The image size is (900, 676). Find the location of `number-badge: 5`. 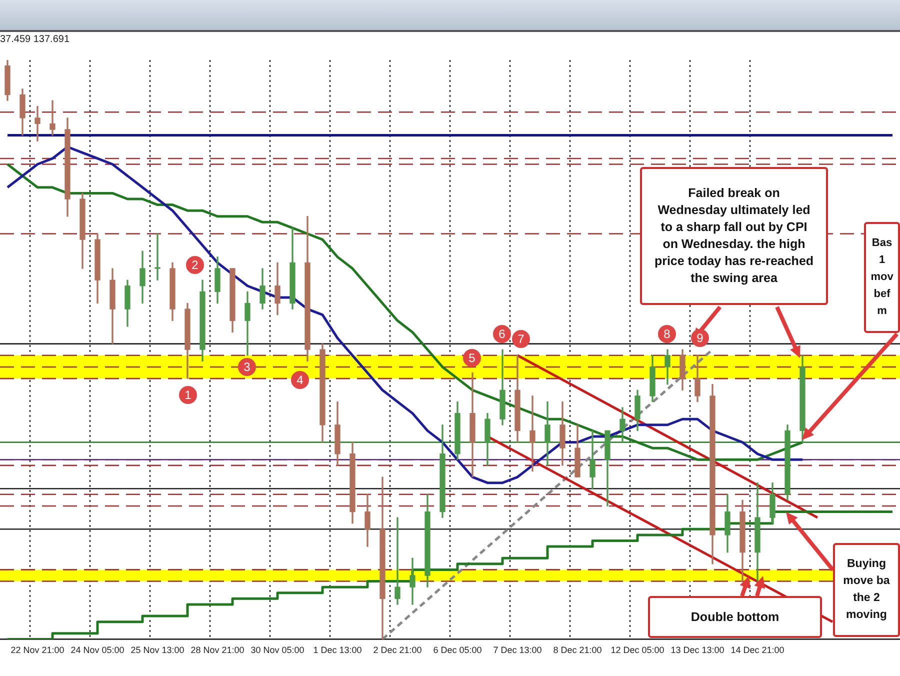

number-badge: 5 is located at coordinates (472, 358).